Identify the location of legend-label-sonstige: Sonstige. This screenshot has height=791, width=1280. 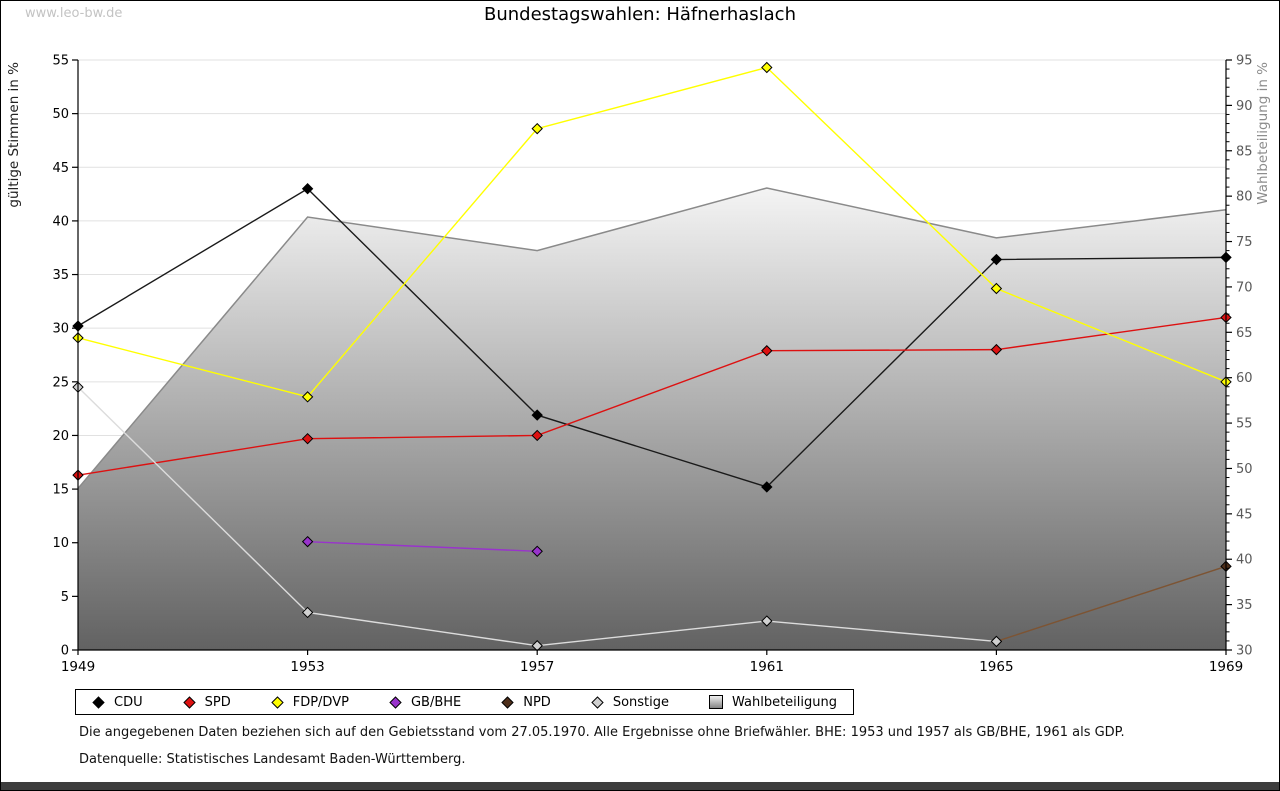
(640, 702).